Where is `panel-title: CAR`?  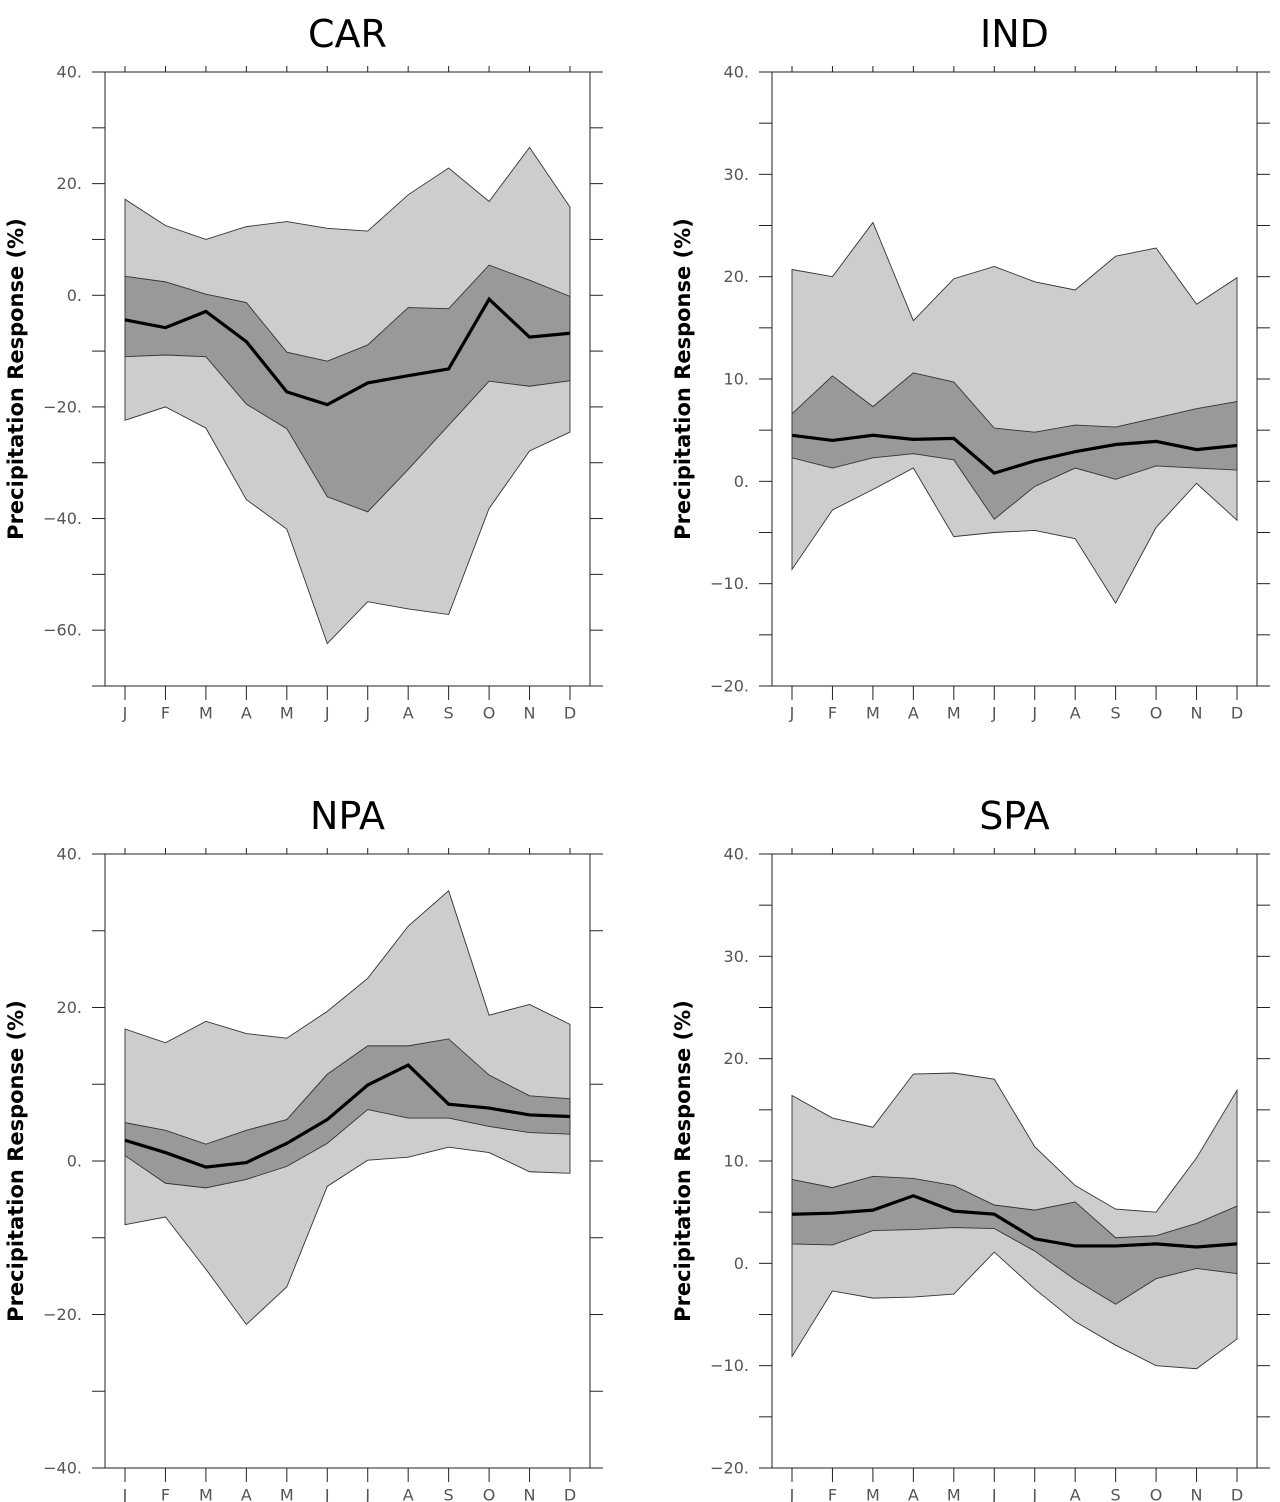
panel-title: CAR is located at coordinates (347, 34).